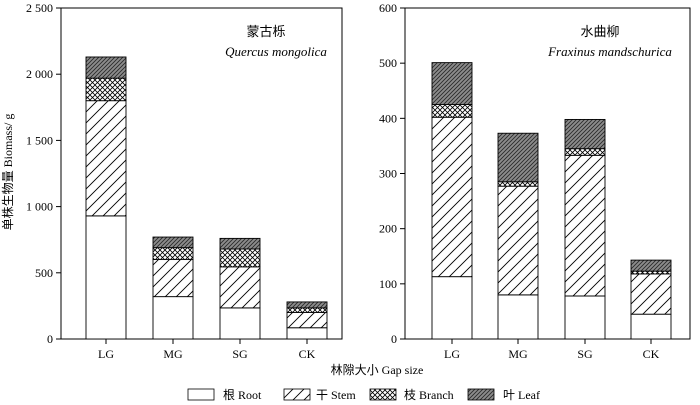 The width and height of the screenshot is (700, 405). What do you see at coordinates (43, 173) in the screenshot?
I see `y-axis-left: 0 500 1 000 1 500 2 000 2 500` at bounding box center [43, 173].